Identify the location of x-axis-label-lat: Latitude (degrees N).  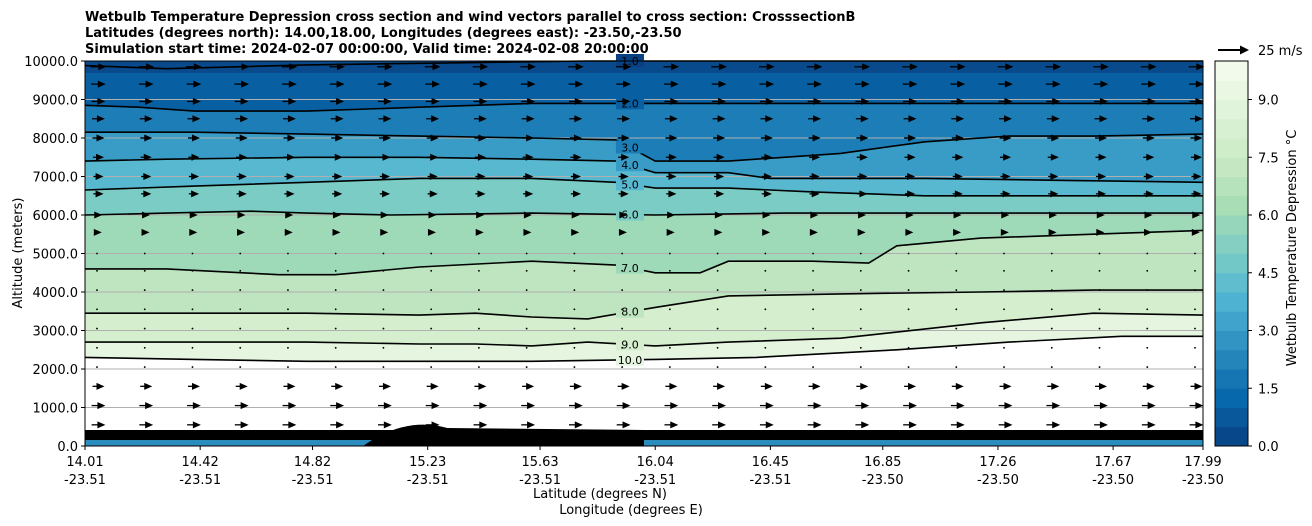
(600, 494).